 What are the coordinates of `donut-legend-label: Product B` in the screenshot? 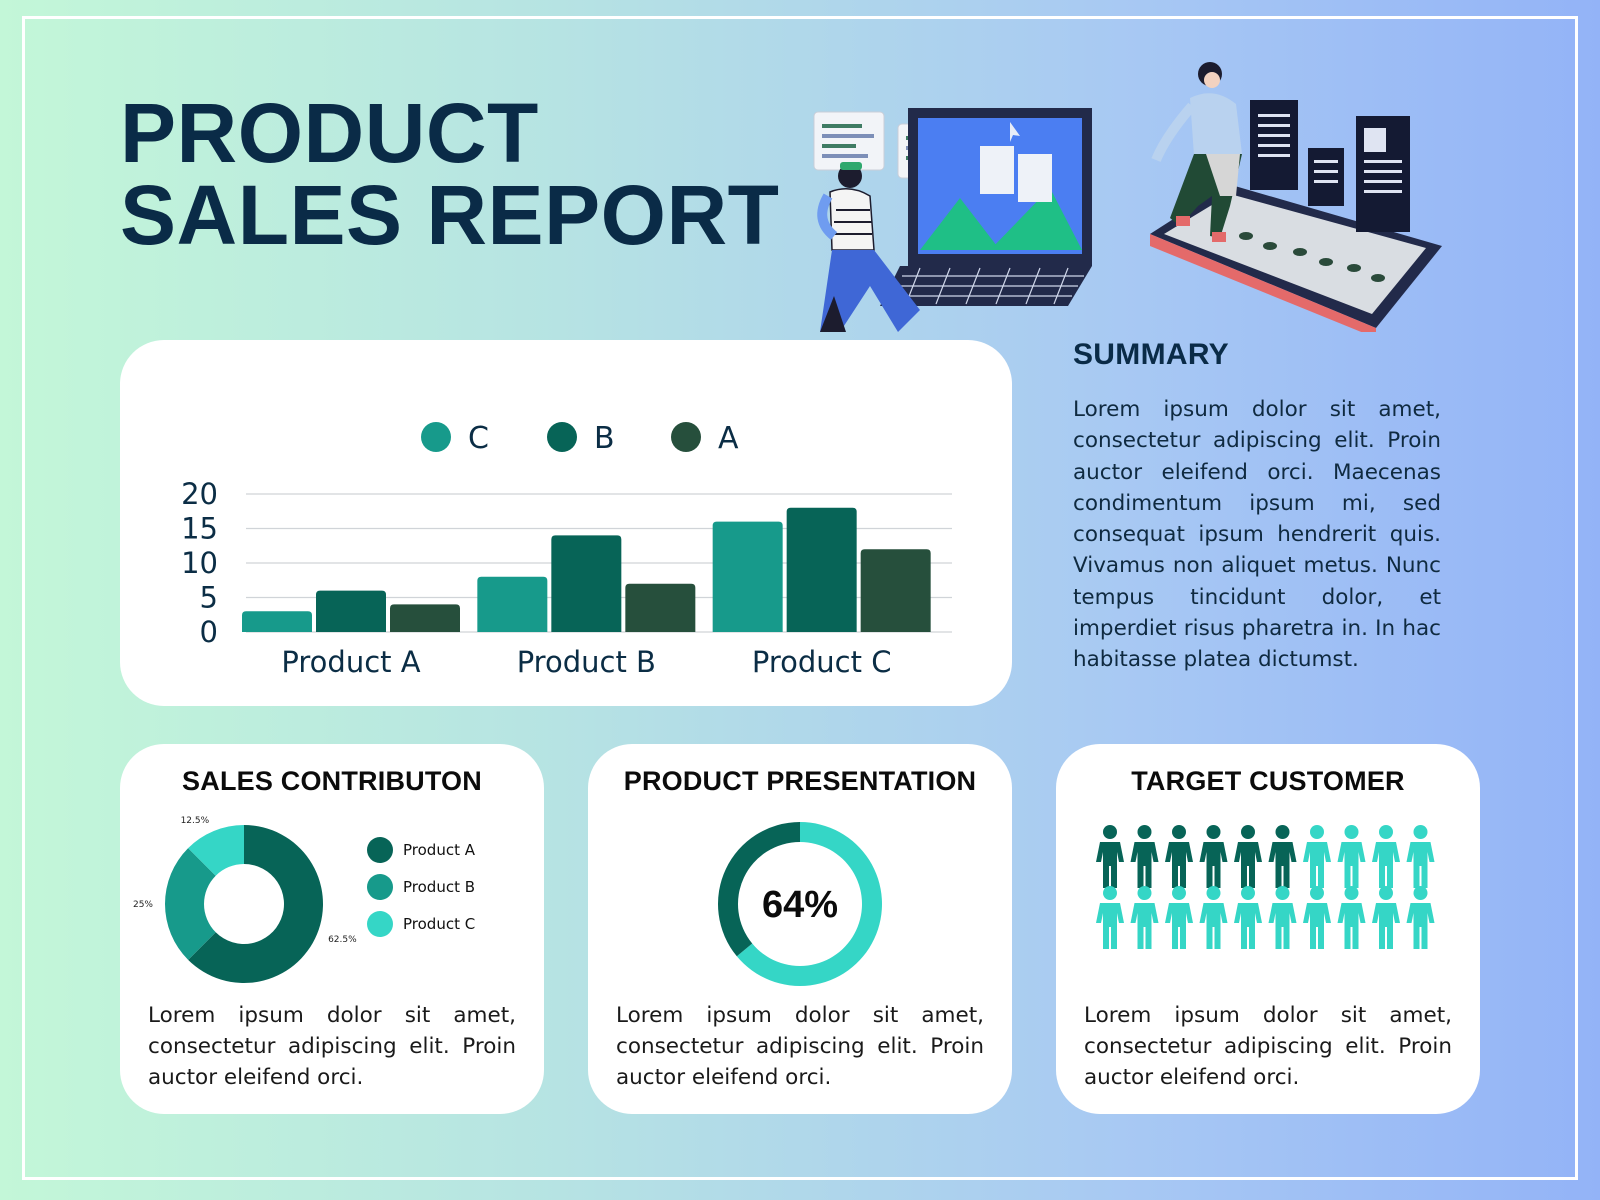 It's located at (439, 887).